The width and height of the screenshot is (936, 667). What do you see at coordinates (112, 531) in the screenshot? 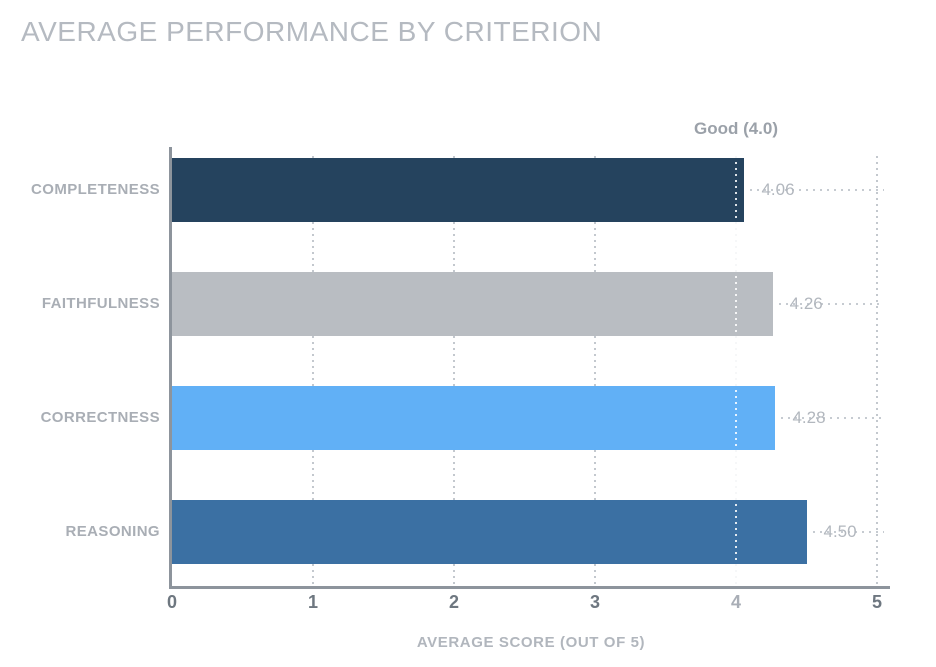
I see `category-label-reasoning: REASONING` at bounding box center [112, 531].